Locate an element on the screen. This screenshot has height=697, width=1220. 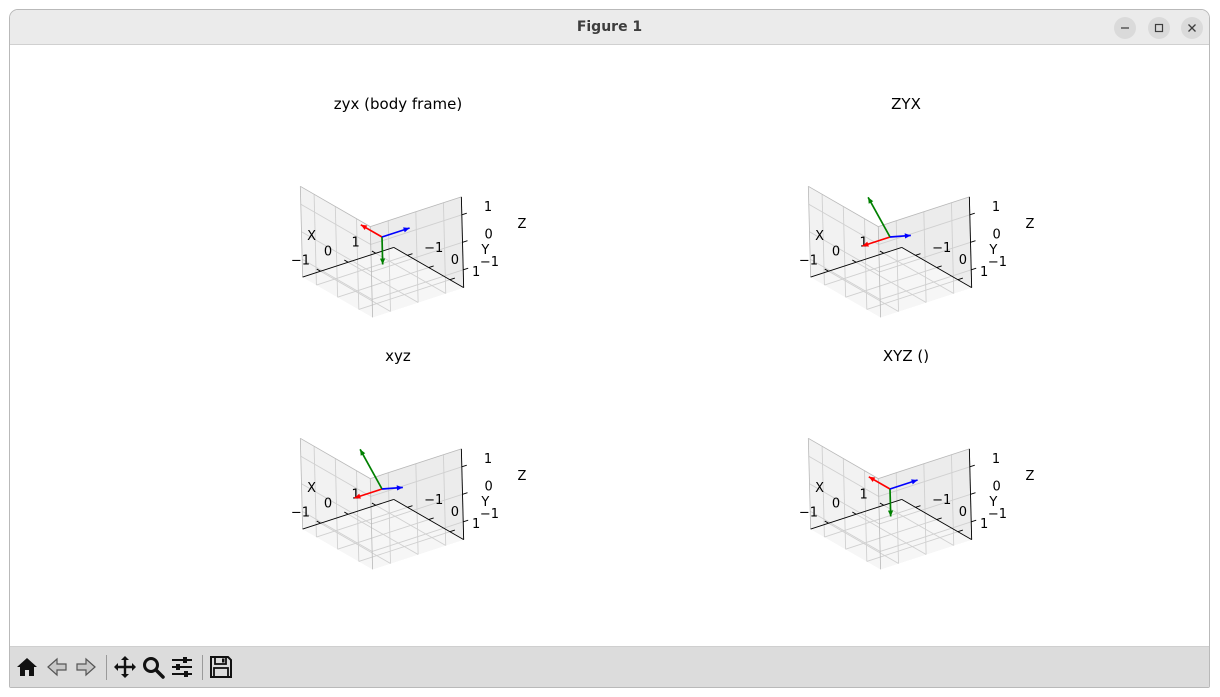
forward-icon is located at coordinates (86, 667).